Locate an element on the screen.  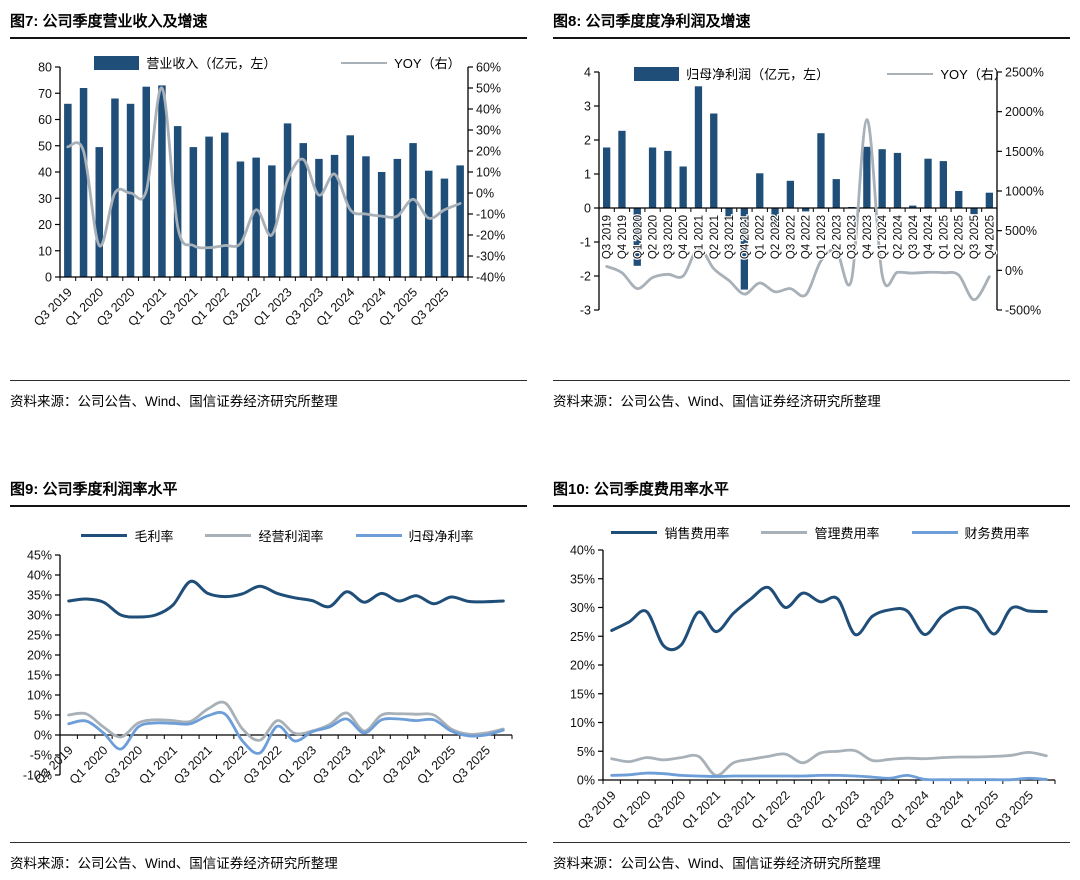
figure-title: 图9: 公司季度利润率水平 is located at coordinates (94, 489).